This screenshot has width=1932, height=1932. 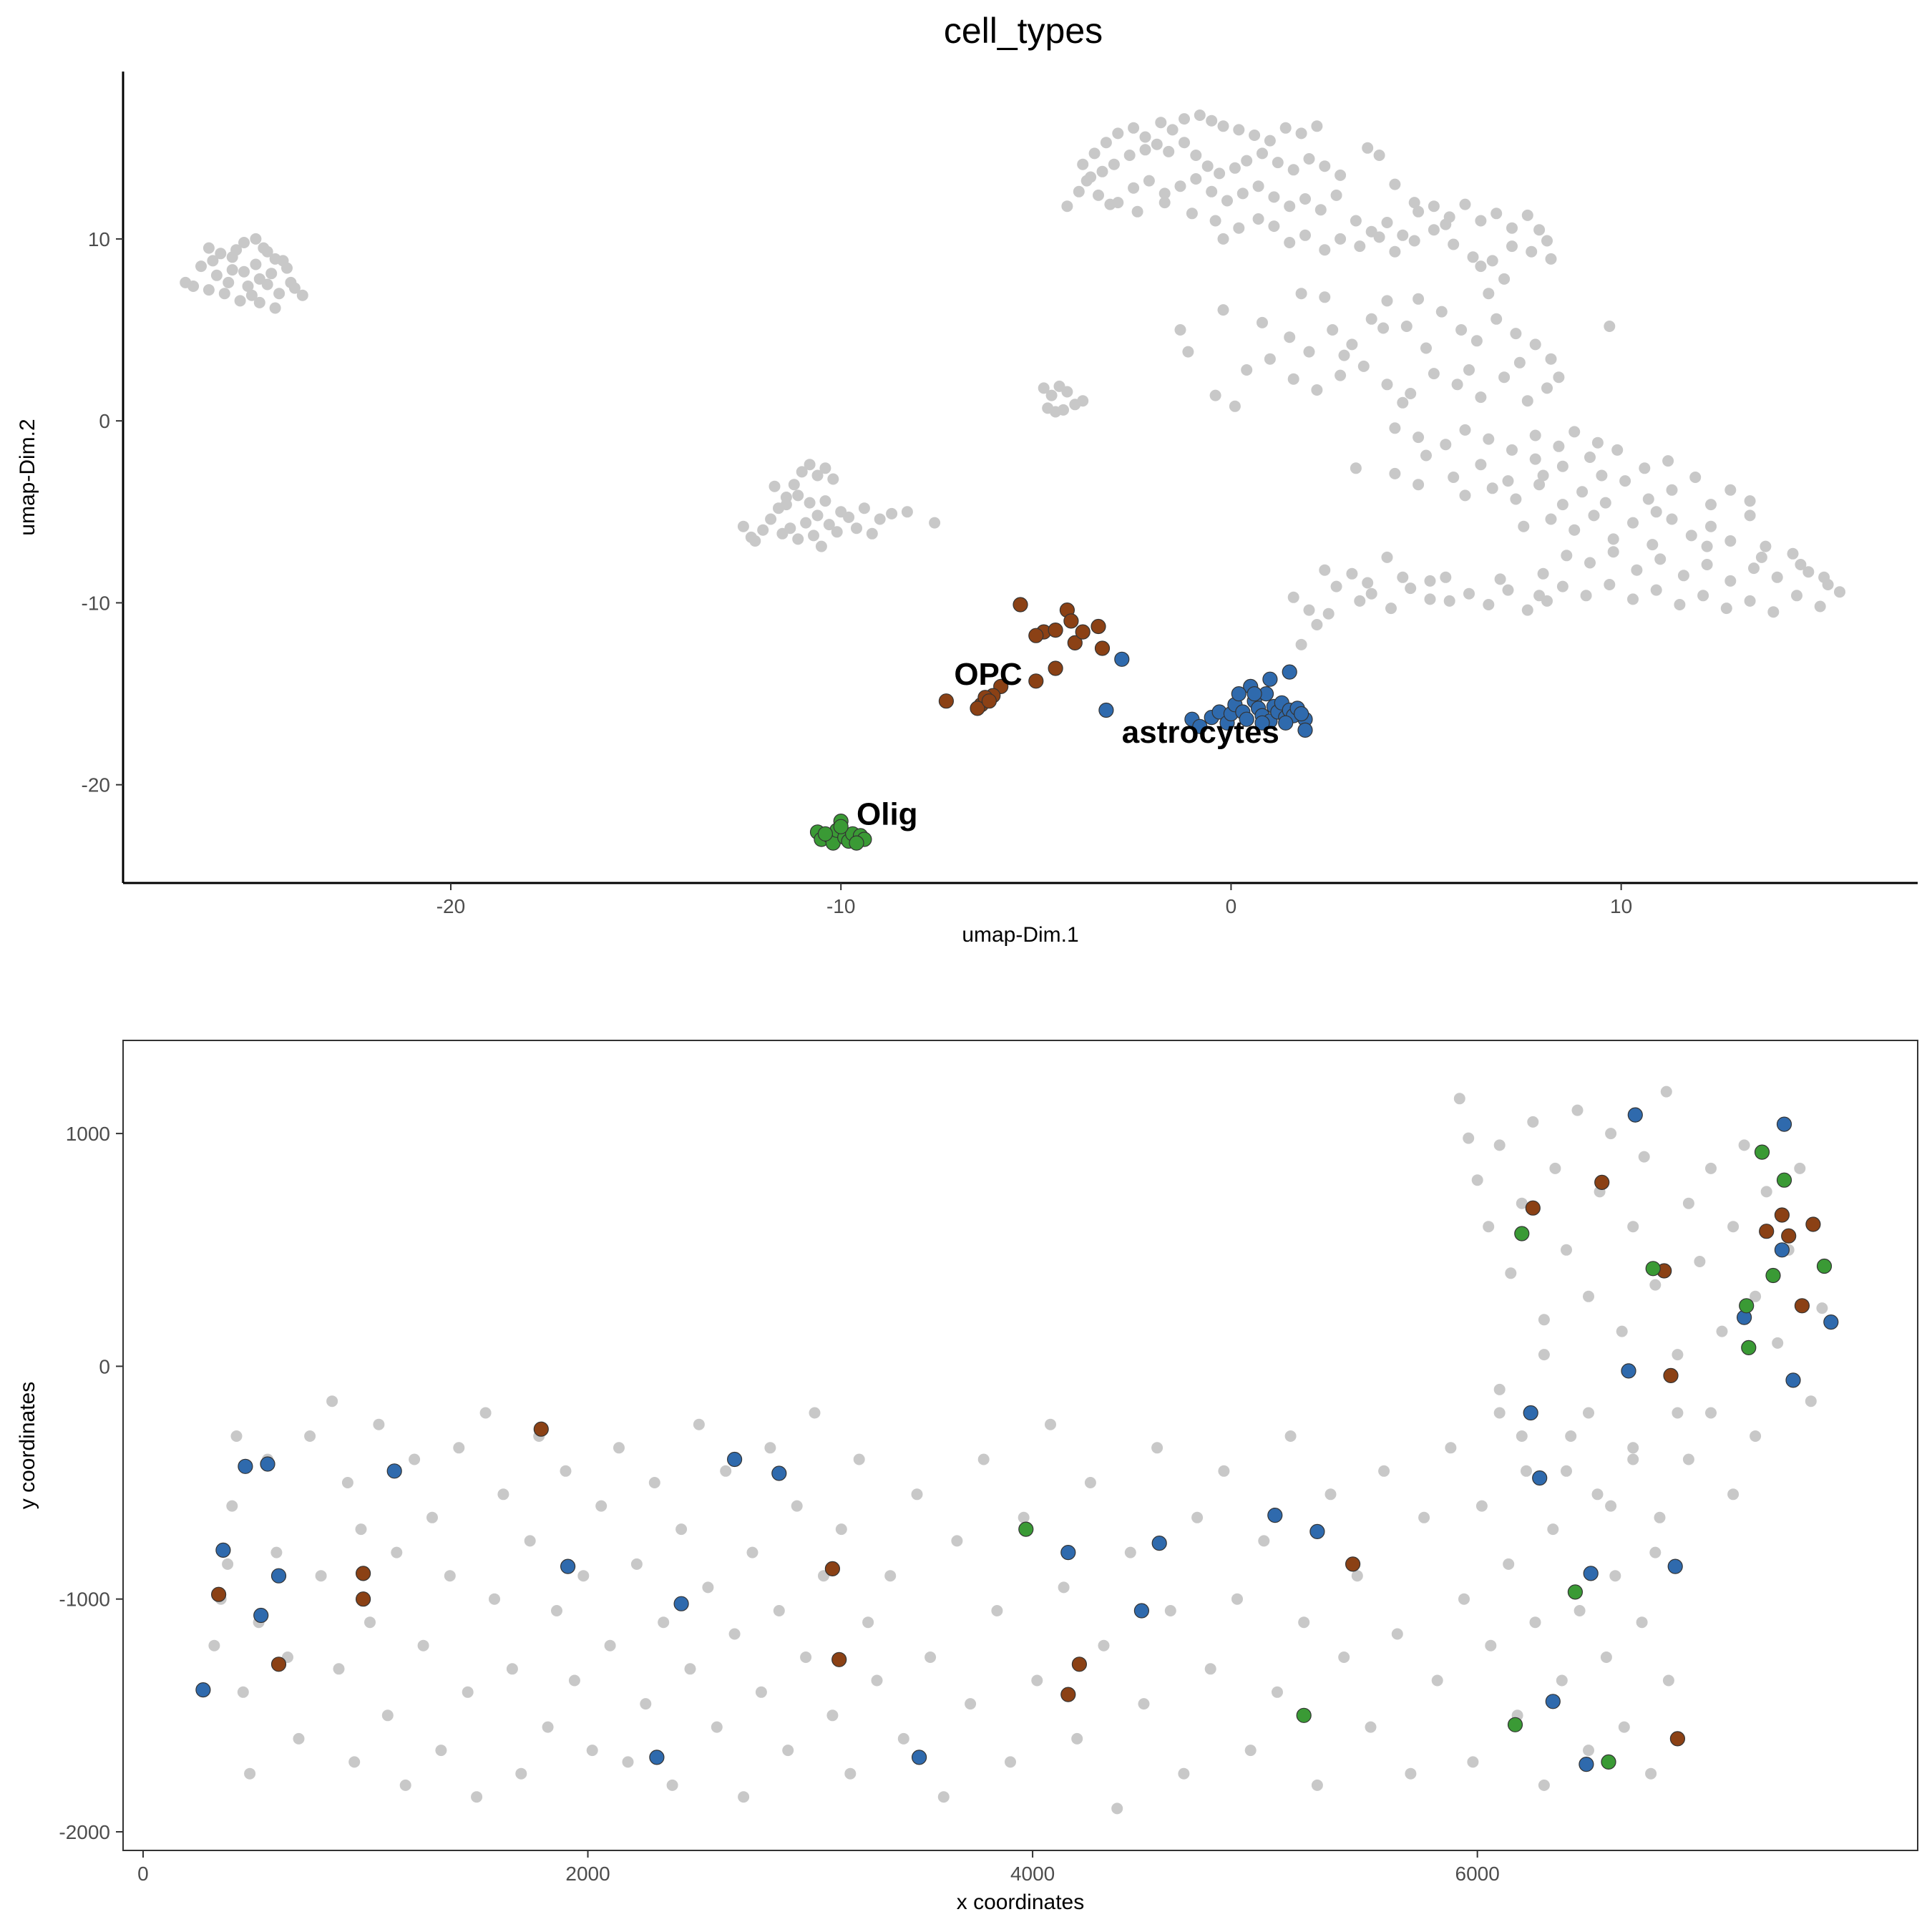 I want to click on cluster-label-astrocytes: astrocytes, so click(x=1200, y=732).